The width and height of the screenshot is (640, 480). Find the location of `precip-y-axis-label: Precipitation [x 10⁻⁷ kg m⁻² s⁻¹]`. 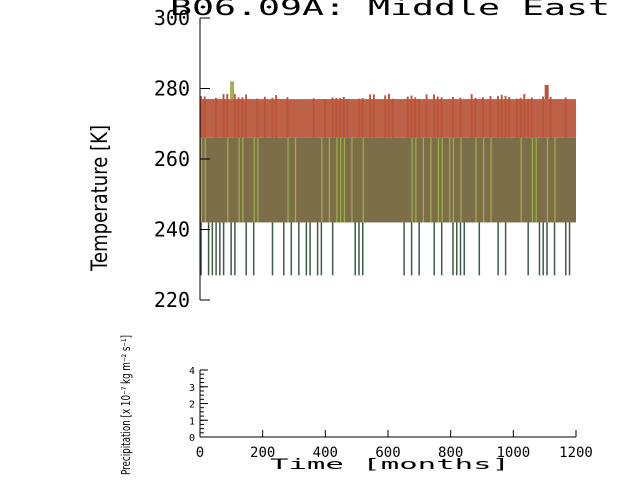

precip-y-axis-label: Precipitation [x 10⁻⁷ kg m⁻² s⁻¹] is located at coordinates (126, 405).